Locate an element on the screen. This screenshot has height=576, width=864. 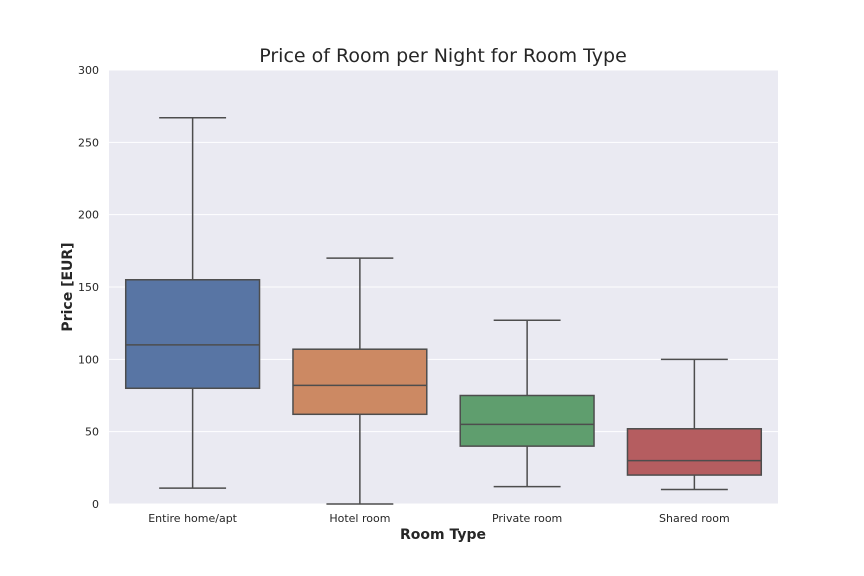
x-tick-label: Entire home/apt is located at coordinates (192, 518).